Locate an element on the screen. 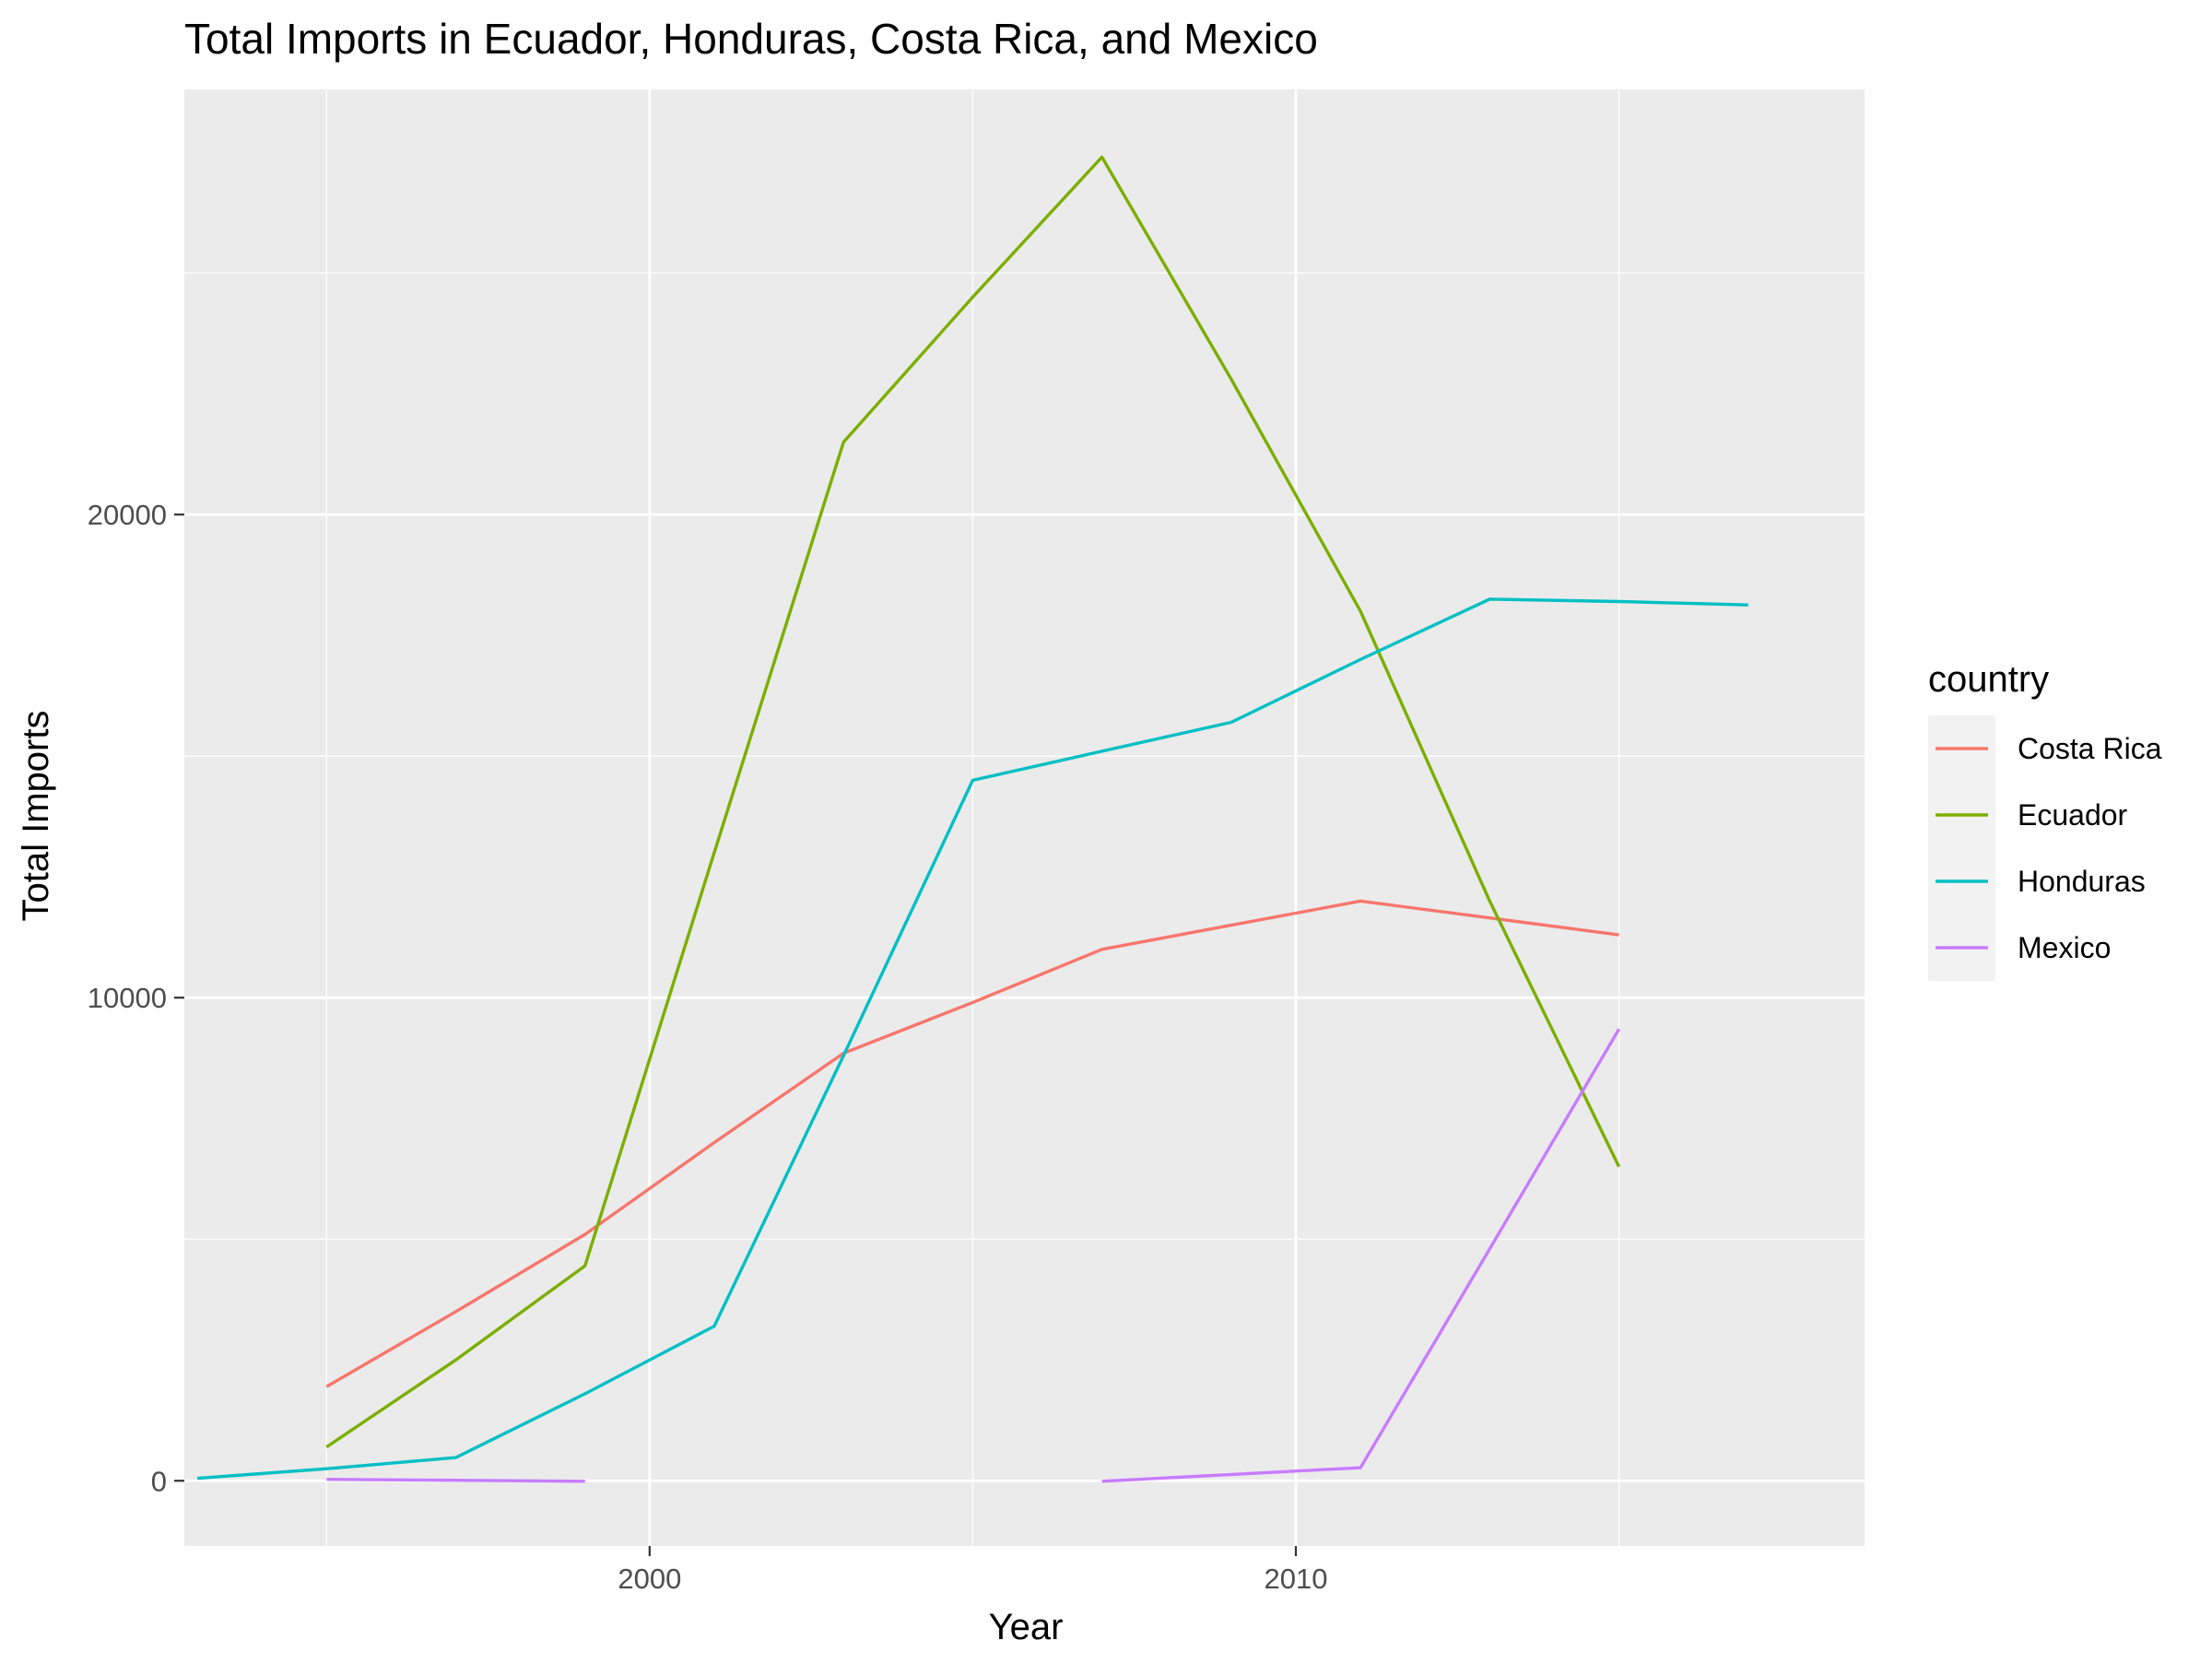 This screenshot has height=1664, width=2212. legend-label-ecuador: Ecuador is located at coordinates (2073, 815).